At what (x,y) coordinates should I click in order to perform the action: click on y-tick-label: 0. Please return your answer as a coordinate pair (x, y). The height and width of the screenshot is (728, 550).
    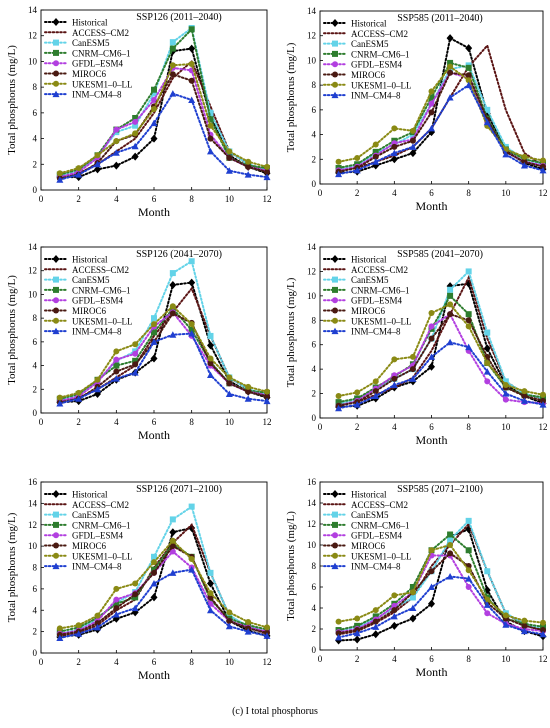
    Looking at the image, I should click on (35, 653).